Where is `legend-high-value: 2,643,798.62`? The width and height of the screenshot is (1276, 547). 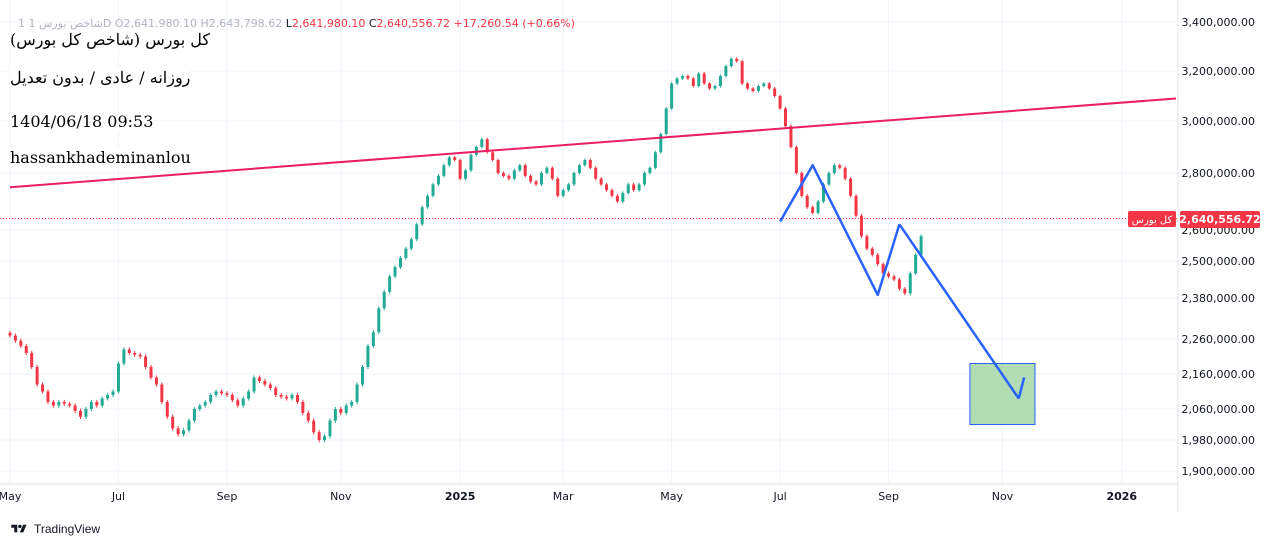 legend-high-value: 2,643,798.62 is located at coordinates (245, 23).